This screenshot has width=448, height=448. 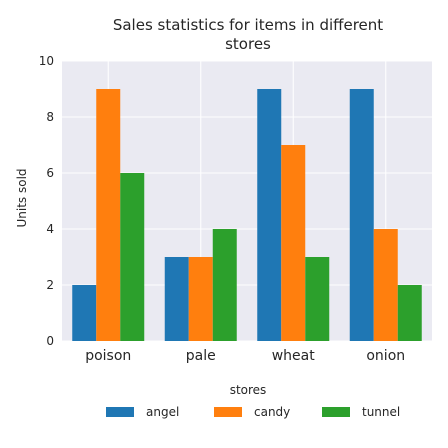 What do you see at coordinates (84, 313) in the screenshot?
I see `bar-angel-poison` at bounding box center [84, 313].